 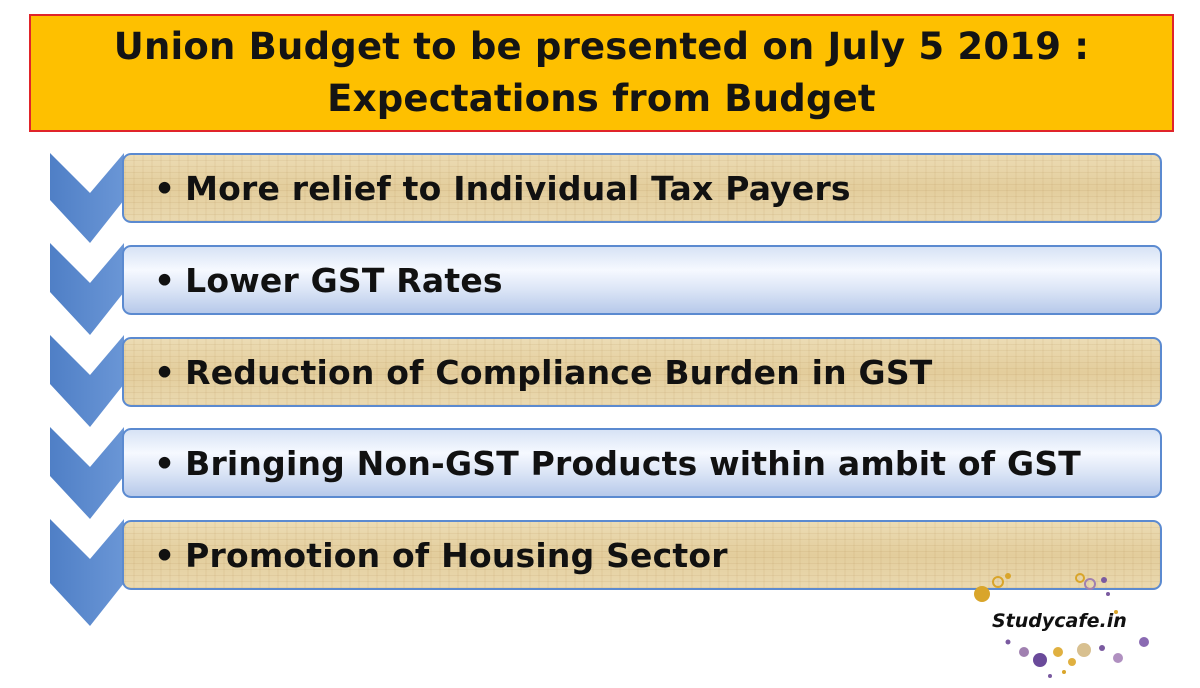 I want to click on list-item-3: • Reduction of Compliance Burden in GST, so click(x=642, y=372).